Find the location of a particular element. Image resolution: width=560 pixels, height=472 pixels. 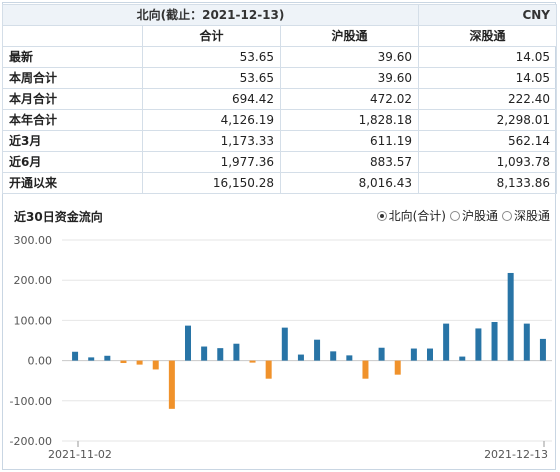

table-header-row: 北向(截止：2021-12-13) CNY is located at coordinates (279, 15).